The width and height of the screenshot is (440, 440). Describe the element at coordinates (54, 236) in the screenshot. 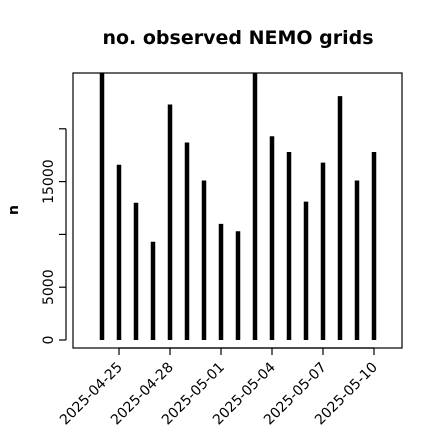

I see `y-axis: 0 5000 15000` at that location.